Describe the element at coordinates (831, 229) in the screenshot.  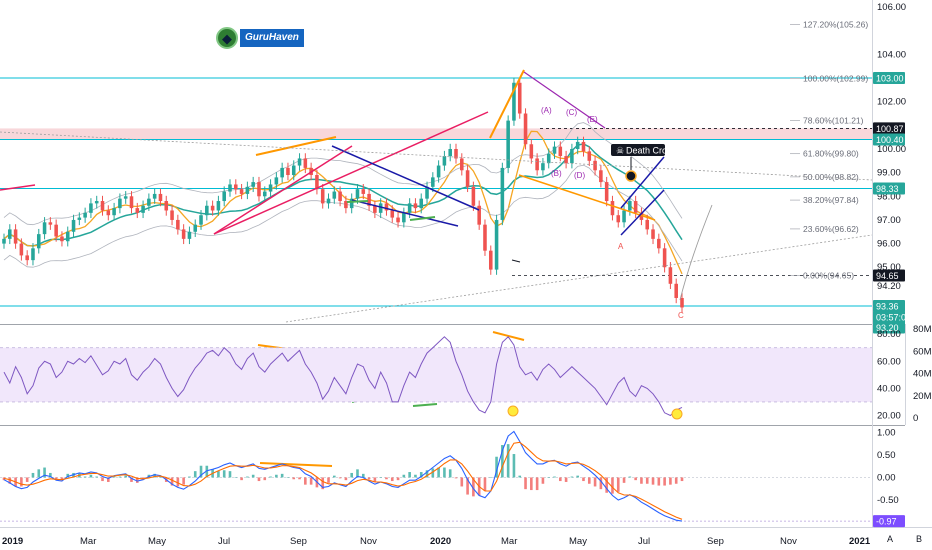
I see `fib-level-label: 23.60%(96.62)` at that location.